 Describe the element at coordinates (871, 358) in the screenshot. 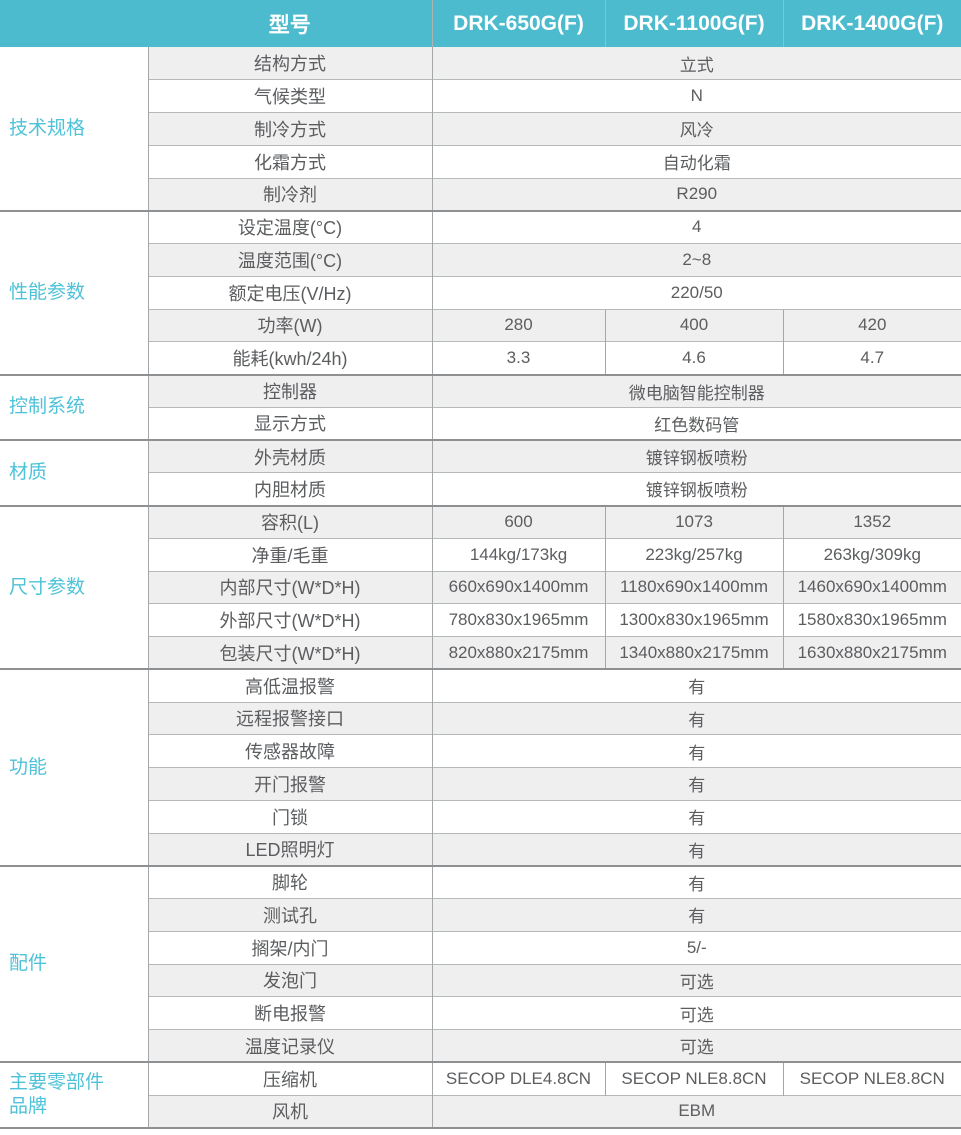

I see `spec-value: 4.7` at that location.